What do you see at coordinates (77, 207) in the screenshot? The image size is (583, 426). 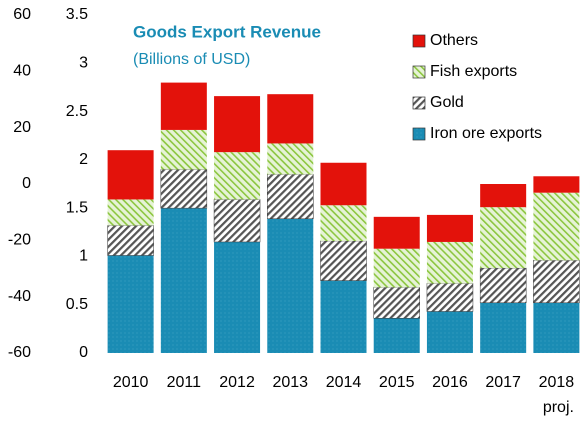 I see `y-tick-label: 1.5` at bounding box center [77, 207].